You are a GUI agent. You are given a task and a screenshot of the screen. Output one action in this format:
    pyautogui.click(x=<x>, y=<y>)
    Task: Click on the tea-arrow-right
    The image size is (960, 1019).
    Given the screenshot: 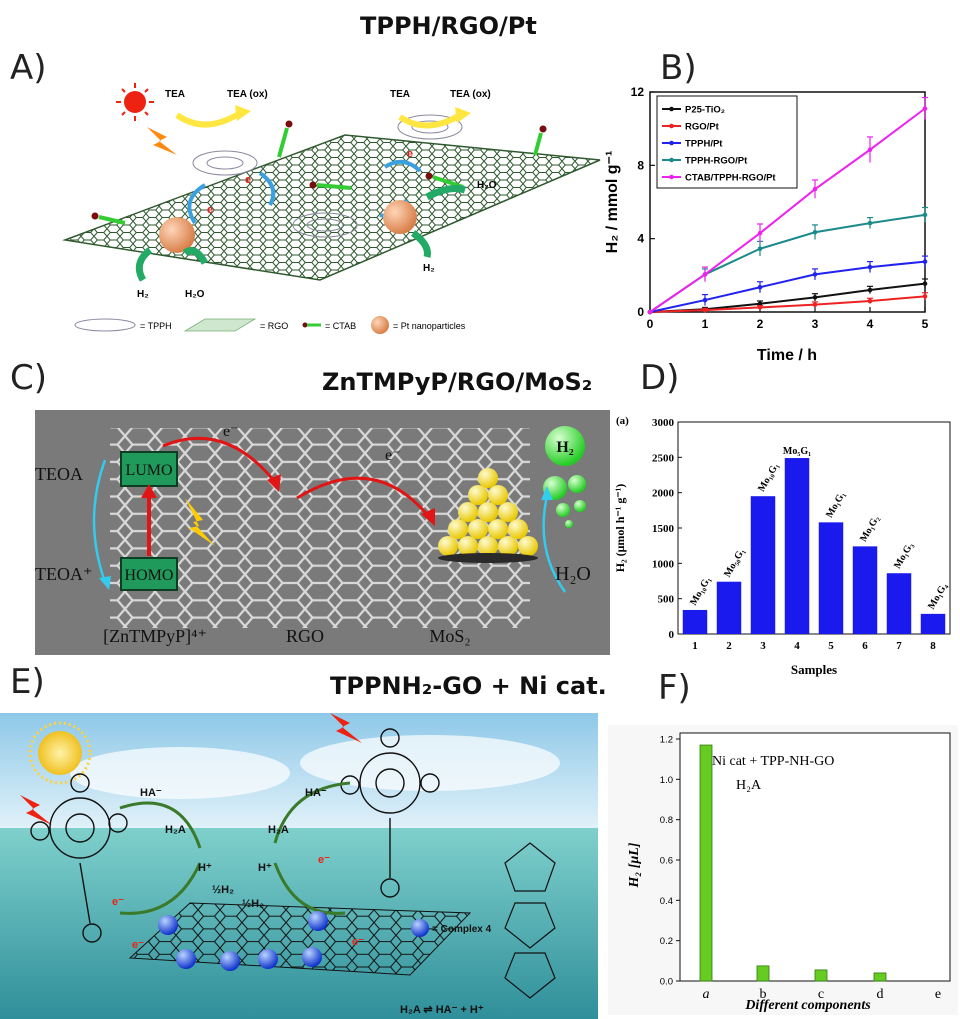 What is the action you would take?
    pyautogui.click(x=430, y=120)
    